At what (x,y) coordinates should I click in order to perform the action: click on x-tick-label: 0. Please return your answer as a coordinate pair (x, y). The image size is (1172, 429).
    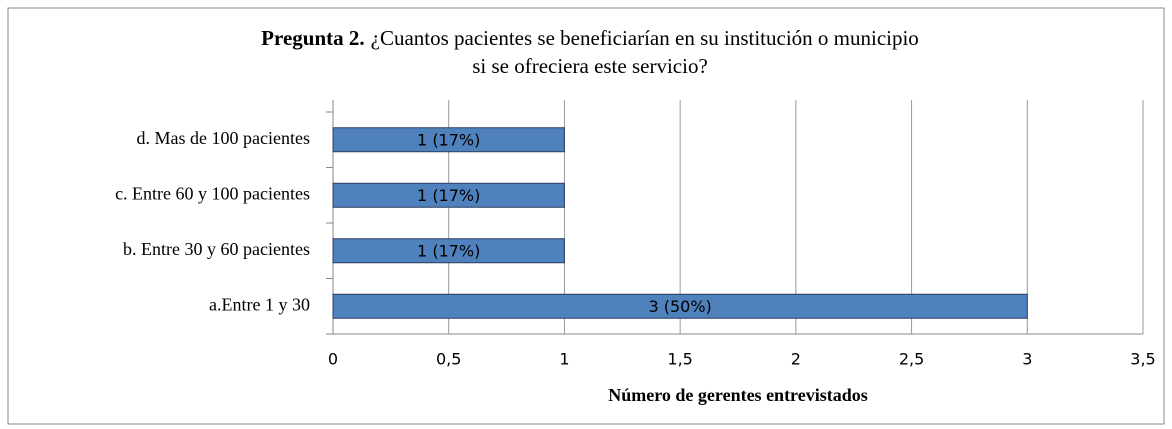
    Looking at the image, I should click on (333, 359).